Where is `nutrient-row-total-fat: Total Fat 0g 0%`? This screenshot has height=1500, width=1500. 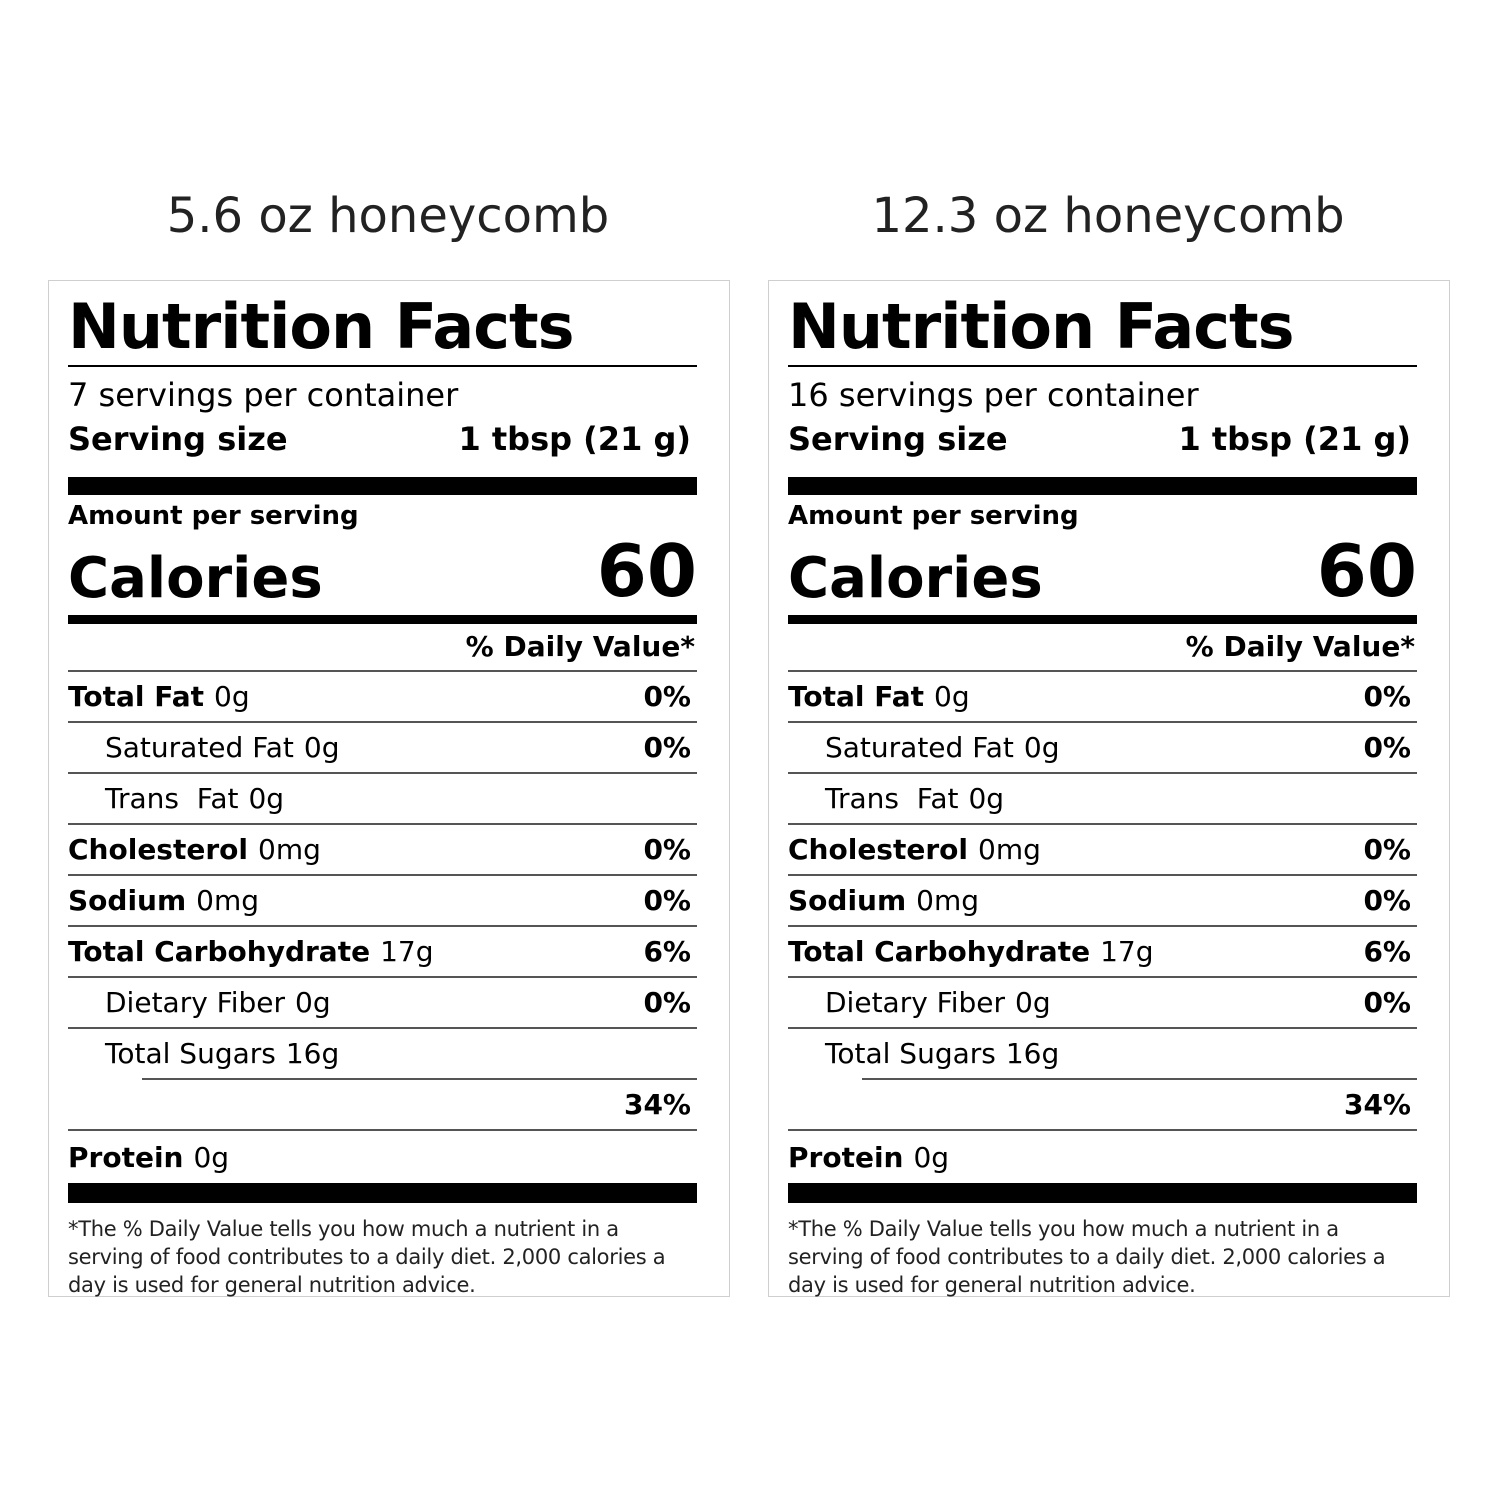
nutrient-row-total-fat: Total Fat 0g 0% is located at coordinates (382, 695).